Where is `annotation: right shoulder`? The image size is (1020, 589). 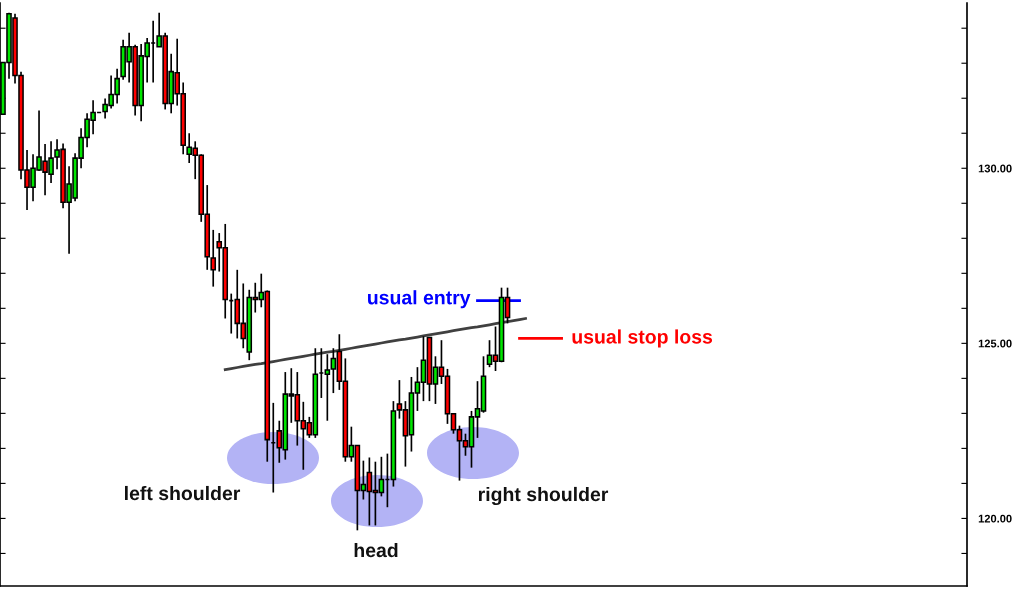 annotation: right shoulder is located at coordinates (543, 496).